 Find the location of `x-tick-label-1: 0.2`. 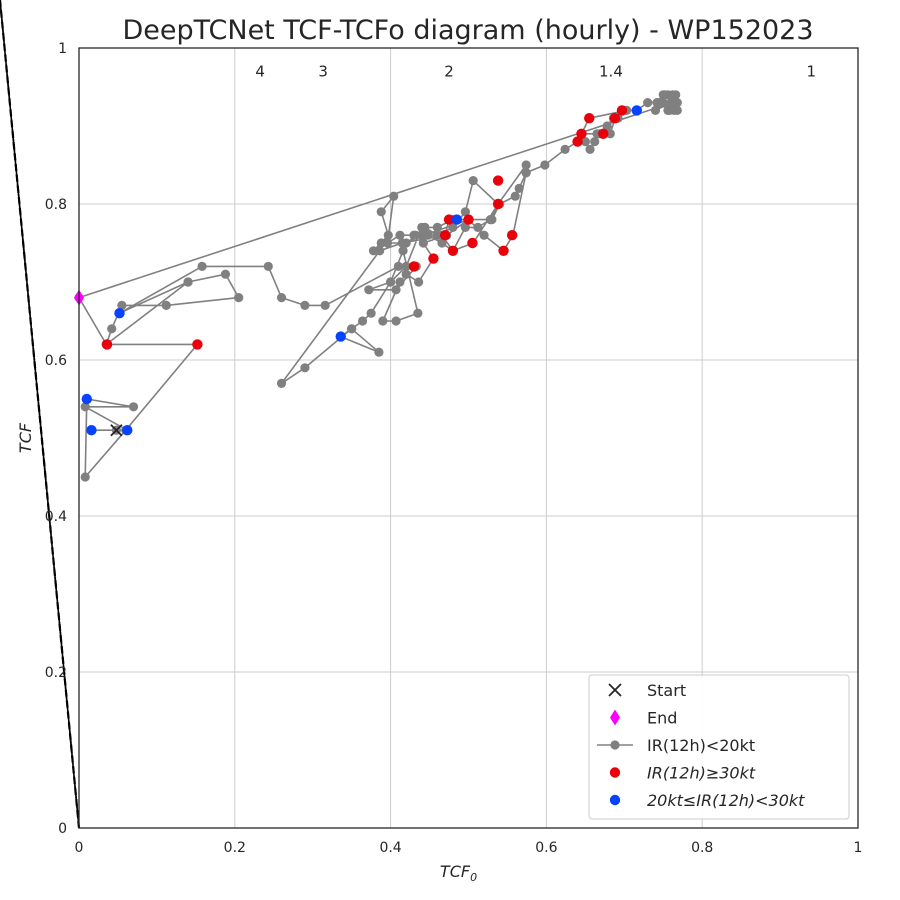

x-tick-label-1: 0.2 is located at coordinates (235, 848).